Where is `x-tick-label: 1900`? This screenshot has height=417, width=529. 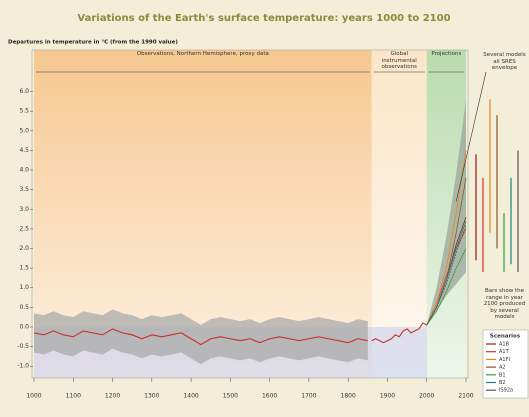 x-tick-label: 1900 is located at coordinates (387, 396).